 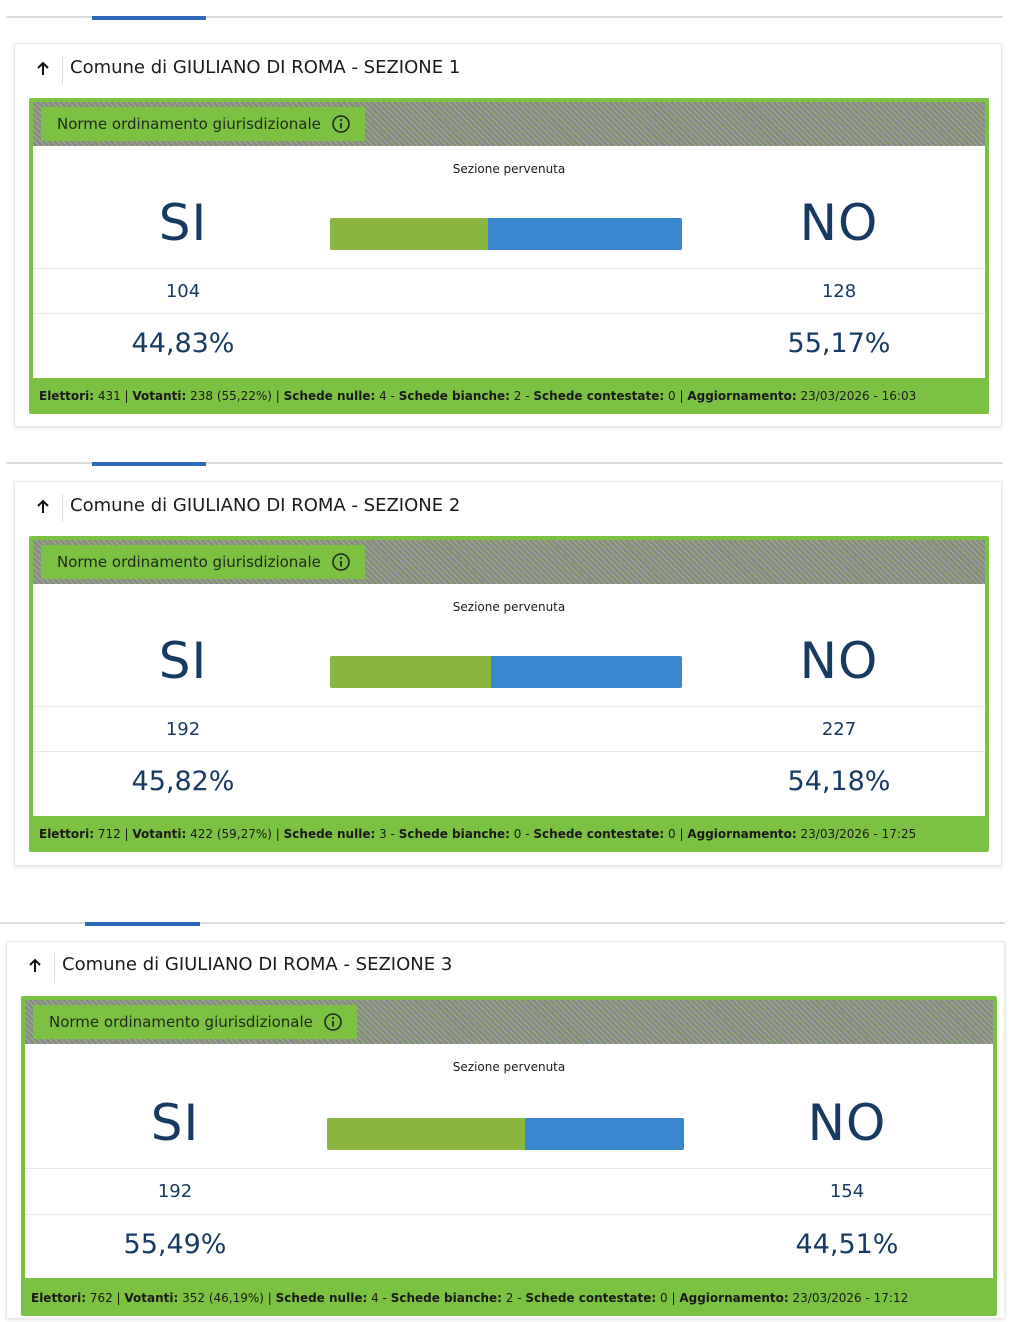 I want to click on aggiornamento-label: Aggiornamento:, so click(x=734, y=1298).